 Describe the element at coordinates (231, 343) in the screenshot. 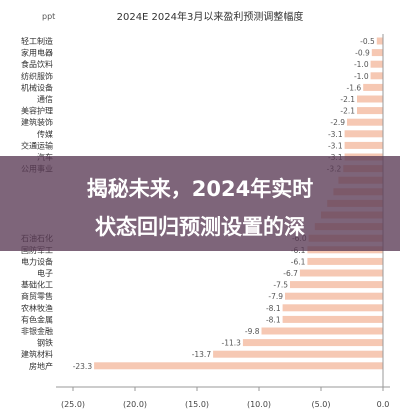

I see `value-label-26: -11.3` at that location.